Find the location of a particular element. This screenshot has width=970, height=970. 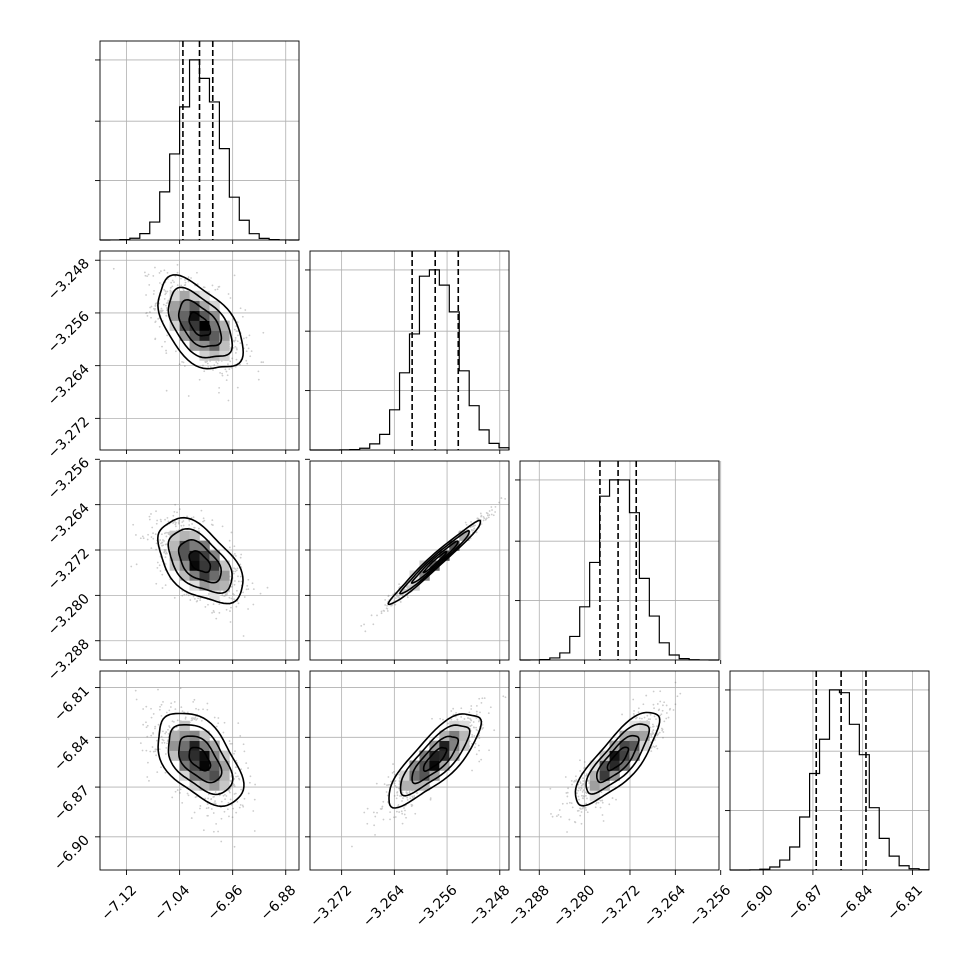

y-tick-label: −6.90 is located at coordinates (72, 853).